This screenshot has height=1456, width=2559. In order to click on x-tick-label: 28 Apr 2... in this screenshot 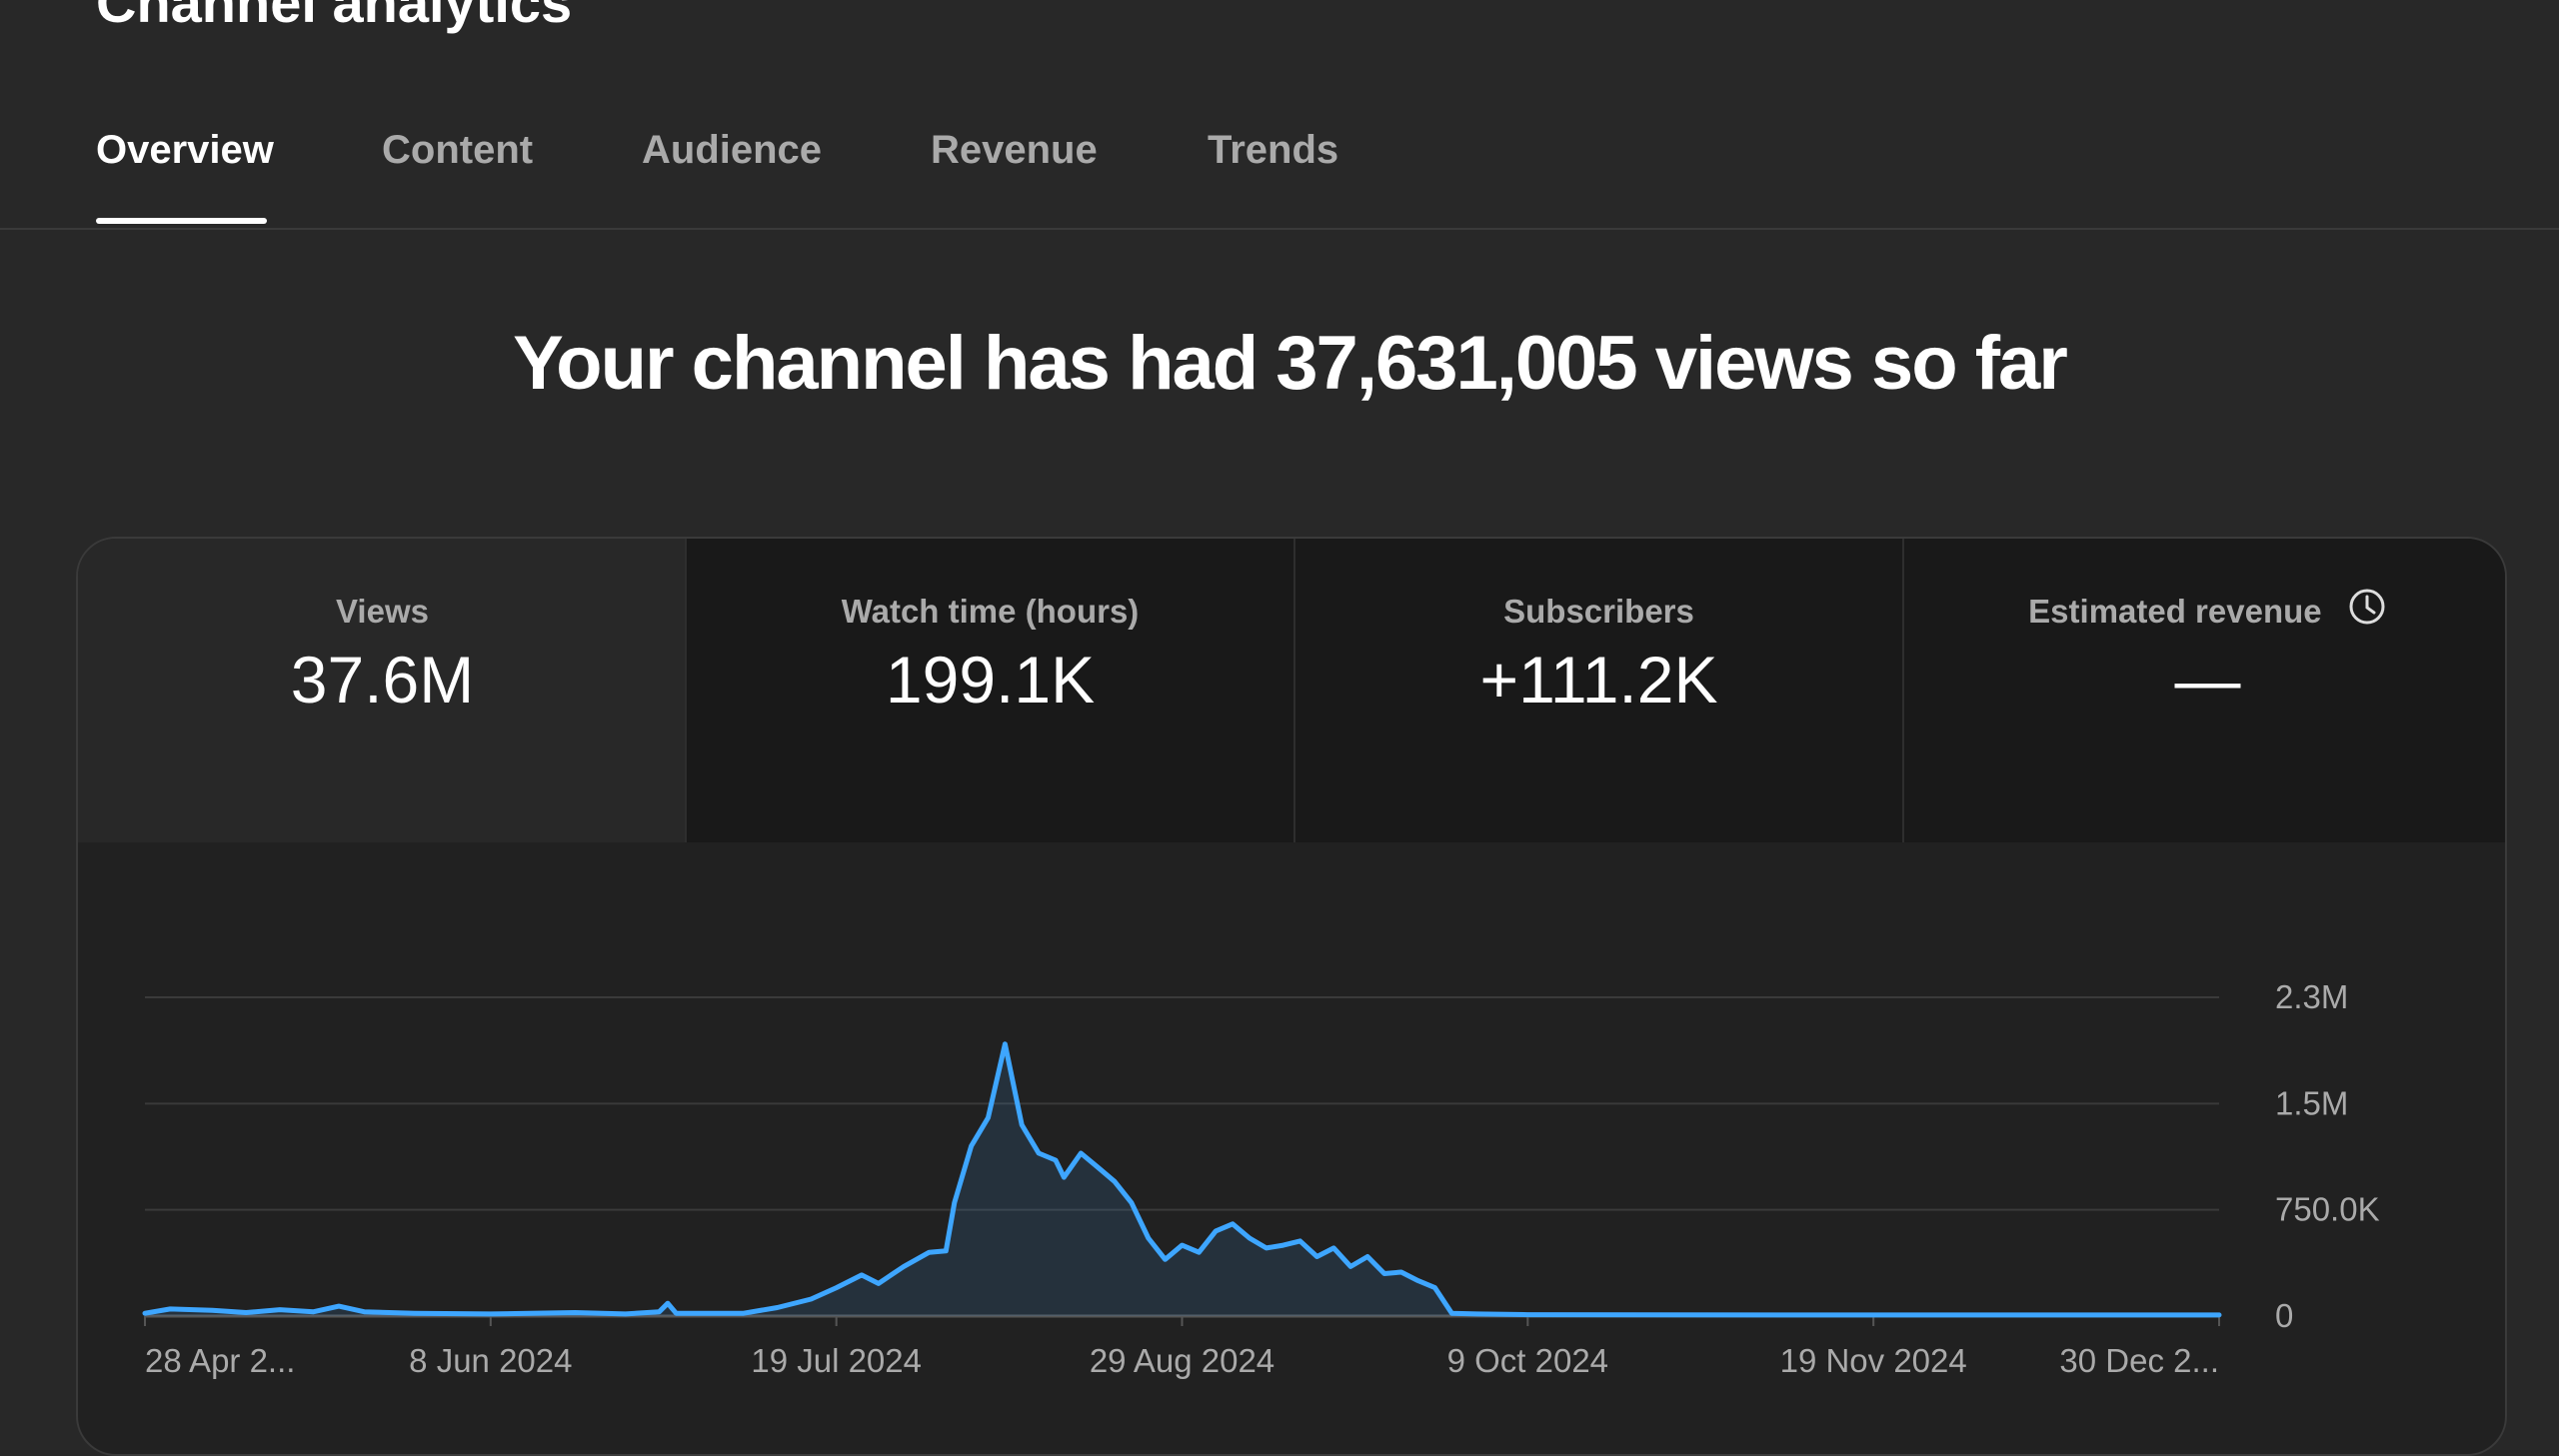, I will do `click(220, 1360)`.